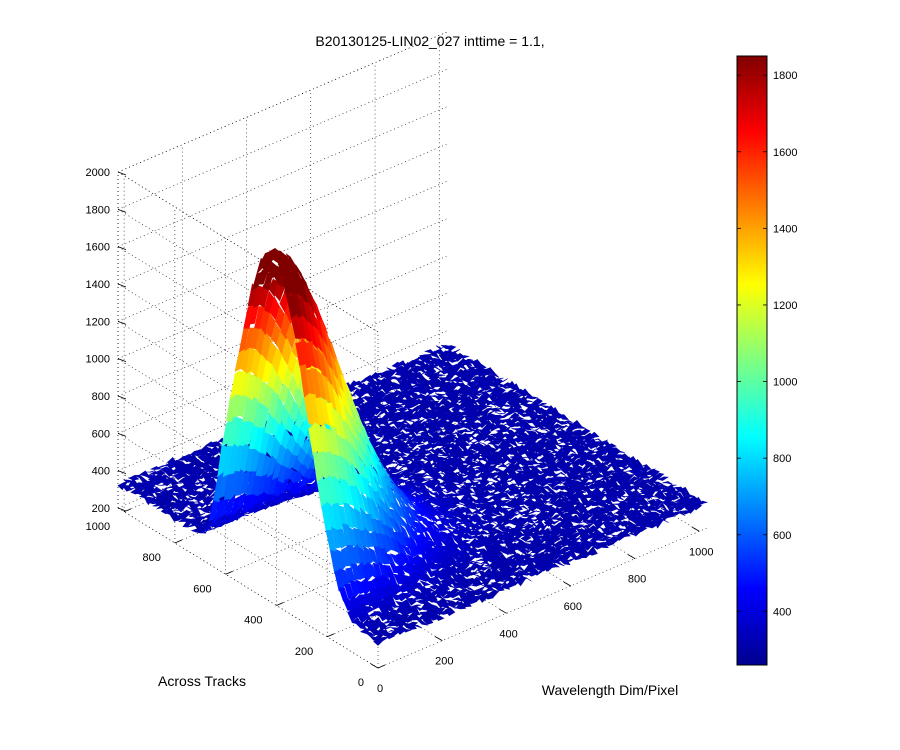 This screenshot has width=900, height=750. What do you see at coordinates (752, 360) in the screenshot?
I see `colorbar-gradient` at bounding box center [752, 360].